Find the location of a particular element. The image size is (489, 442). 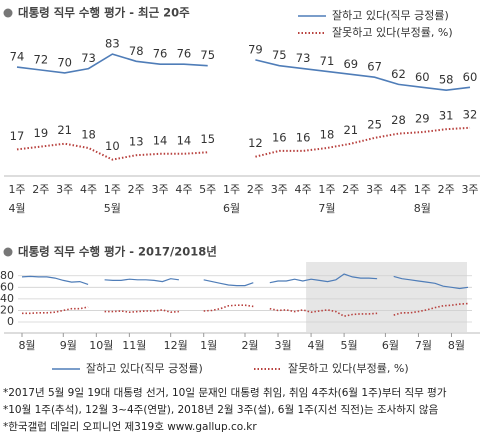

data-label: 17 is located at coordinates (17, 136).